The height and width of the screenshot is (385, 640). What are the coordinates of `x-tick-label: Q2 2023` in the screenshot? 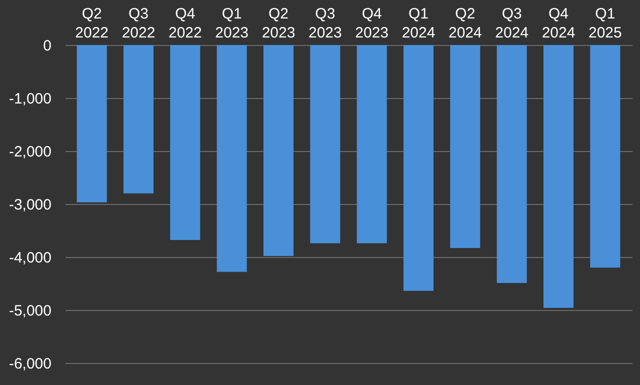 It's located at (279, 24).